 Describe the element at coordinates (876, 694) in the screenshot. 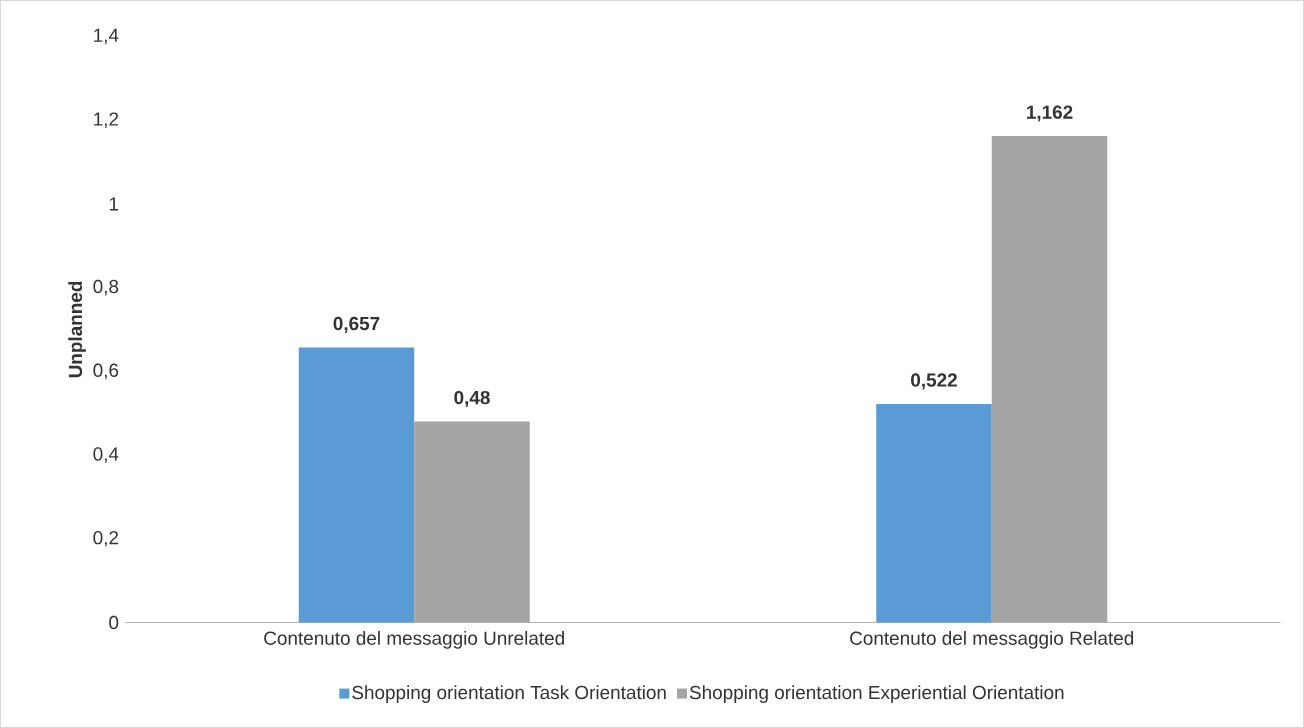

I see `legend-label: Shopping orientation Experiential Orientation` at that location.